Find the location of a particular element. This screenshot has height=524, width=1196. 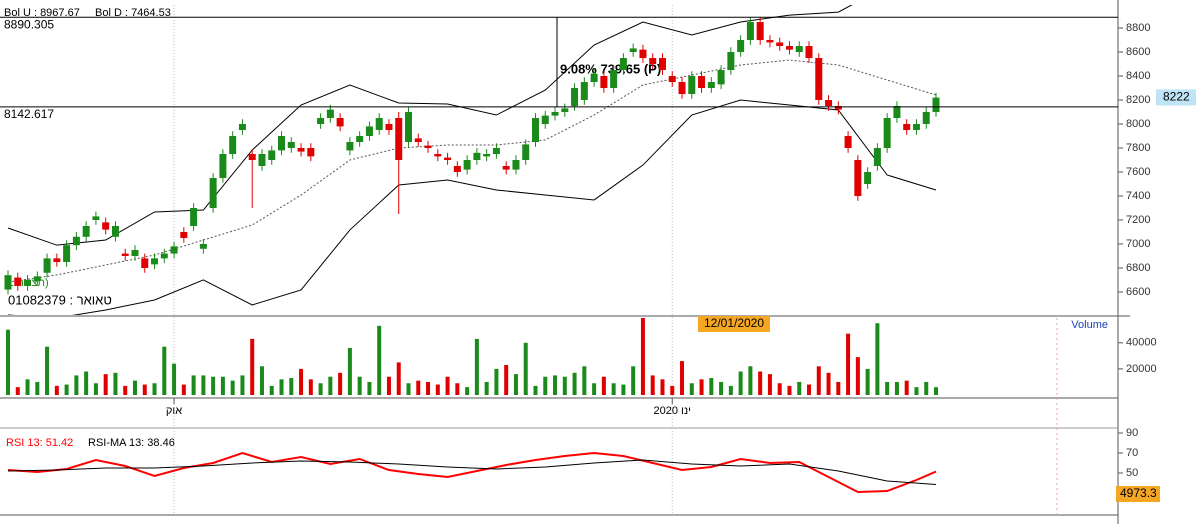

volume-title: Volume is located at coordinates (1089, 325).